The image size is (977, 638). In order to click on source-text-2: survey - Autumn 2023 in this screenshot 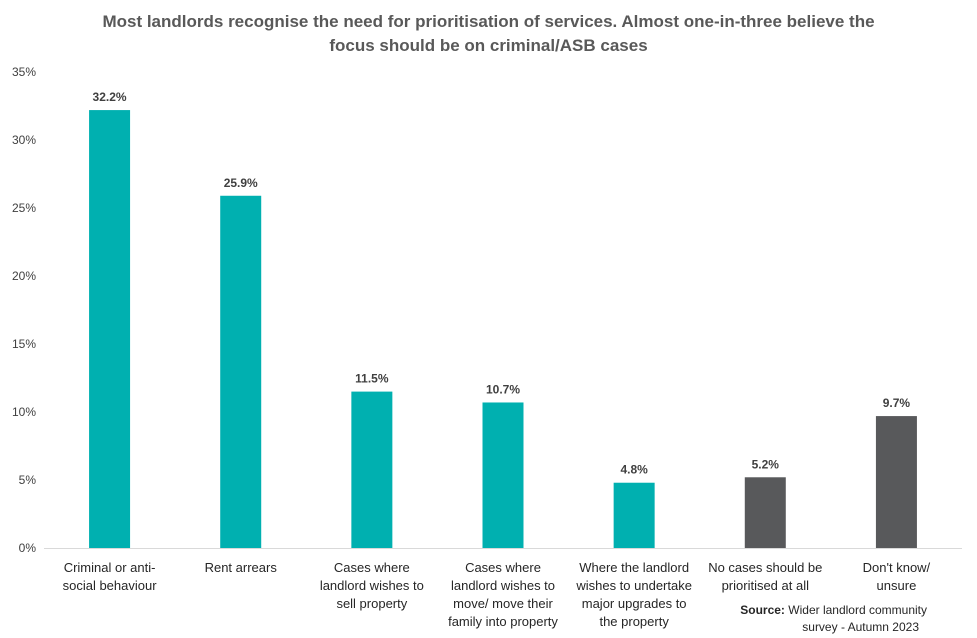, I will do `click(860, 627)`.